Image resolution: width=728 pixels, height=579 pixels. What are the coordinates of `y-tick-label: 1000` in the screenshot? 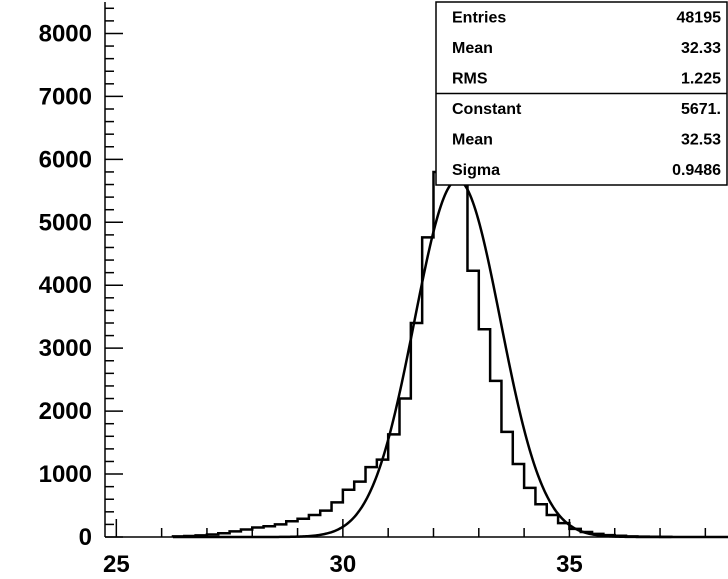 It's located at (65, 474).